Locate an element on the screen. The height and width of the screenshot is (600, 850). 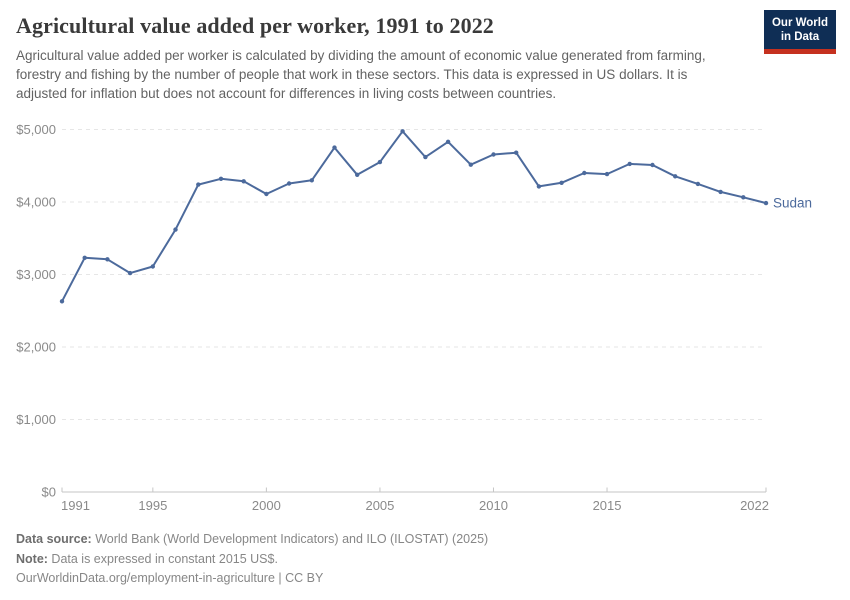
series-end-label: Sudan is located at coordinates (792, 203).